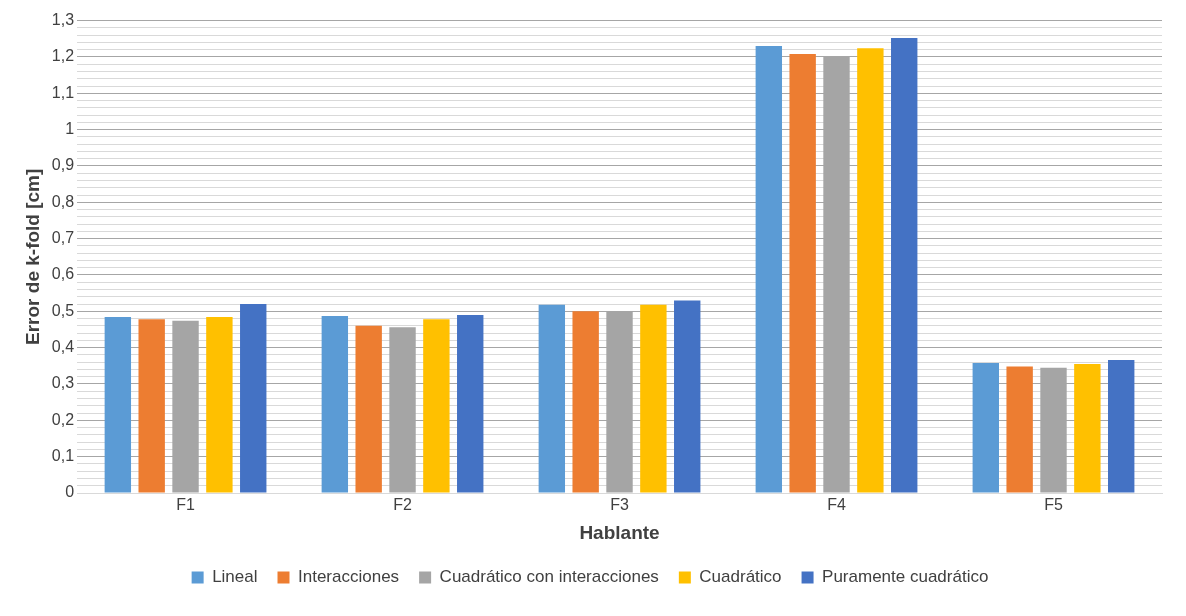  I want to click on y-tick-label: 0,4, so click(63, 347).